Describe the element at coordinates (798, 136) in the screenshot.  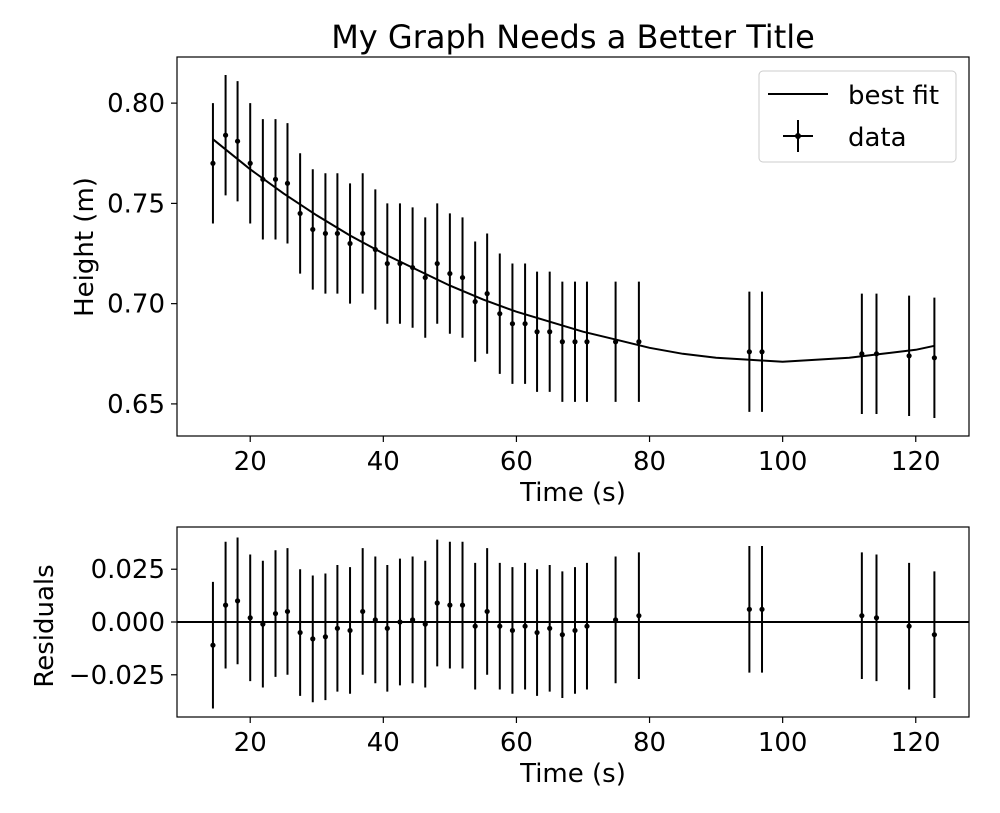
I see `legend-data-swatch-point` at that location.